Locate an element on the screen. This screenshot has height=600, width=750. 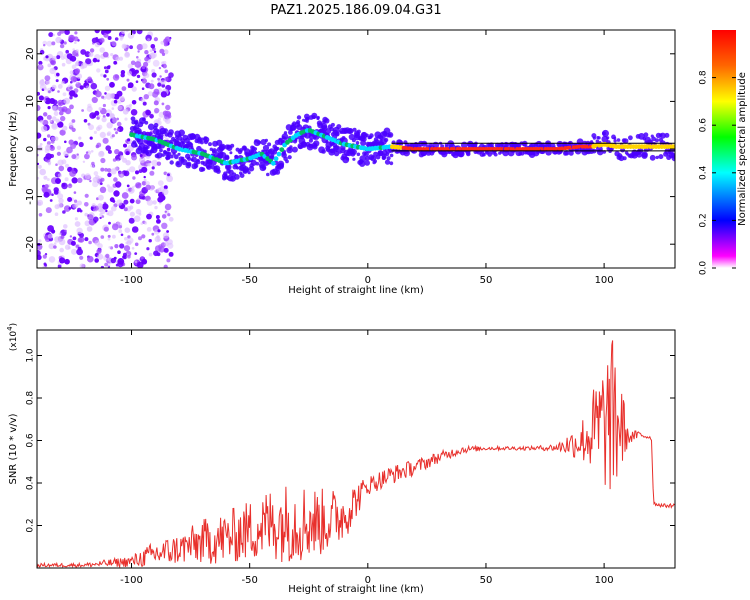
snr-x-tick-label: -100 is located at coordinates (131, 580).